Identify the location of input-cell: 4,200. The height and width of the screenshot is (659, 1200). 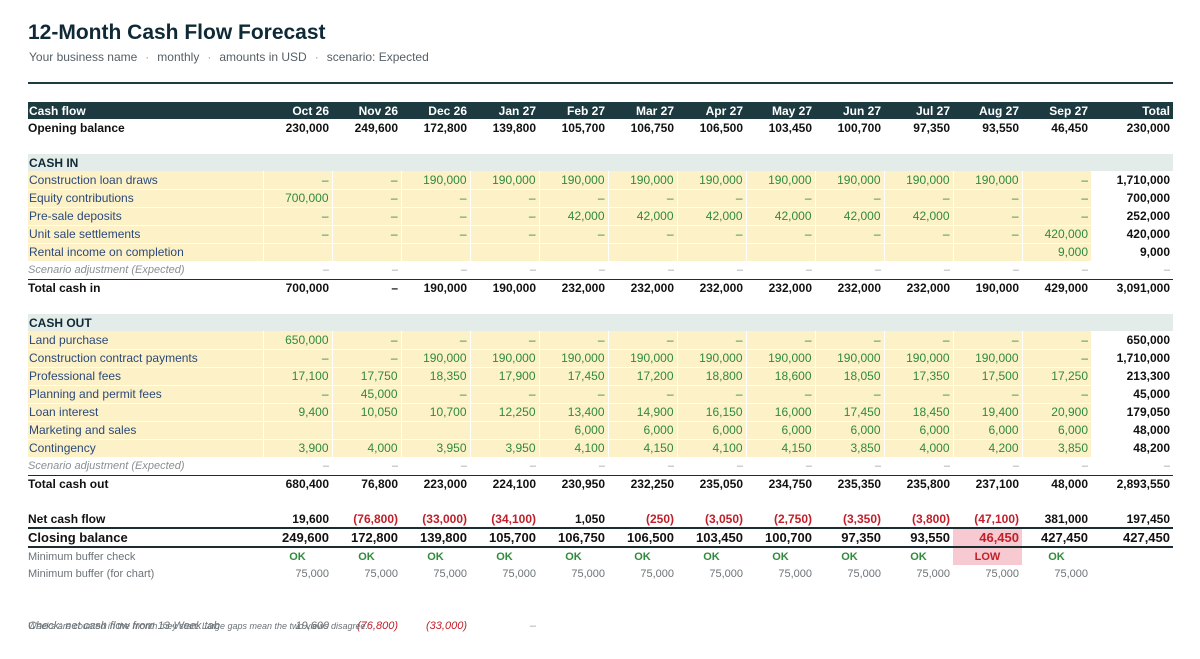
(987, 448).